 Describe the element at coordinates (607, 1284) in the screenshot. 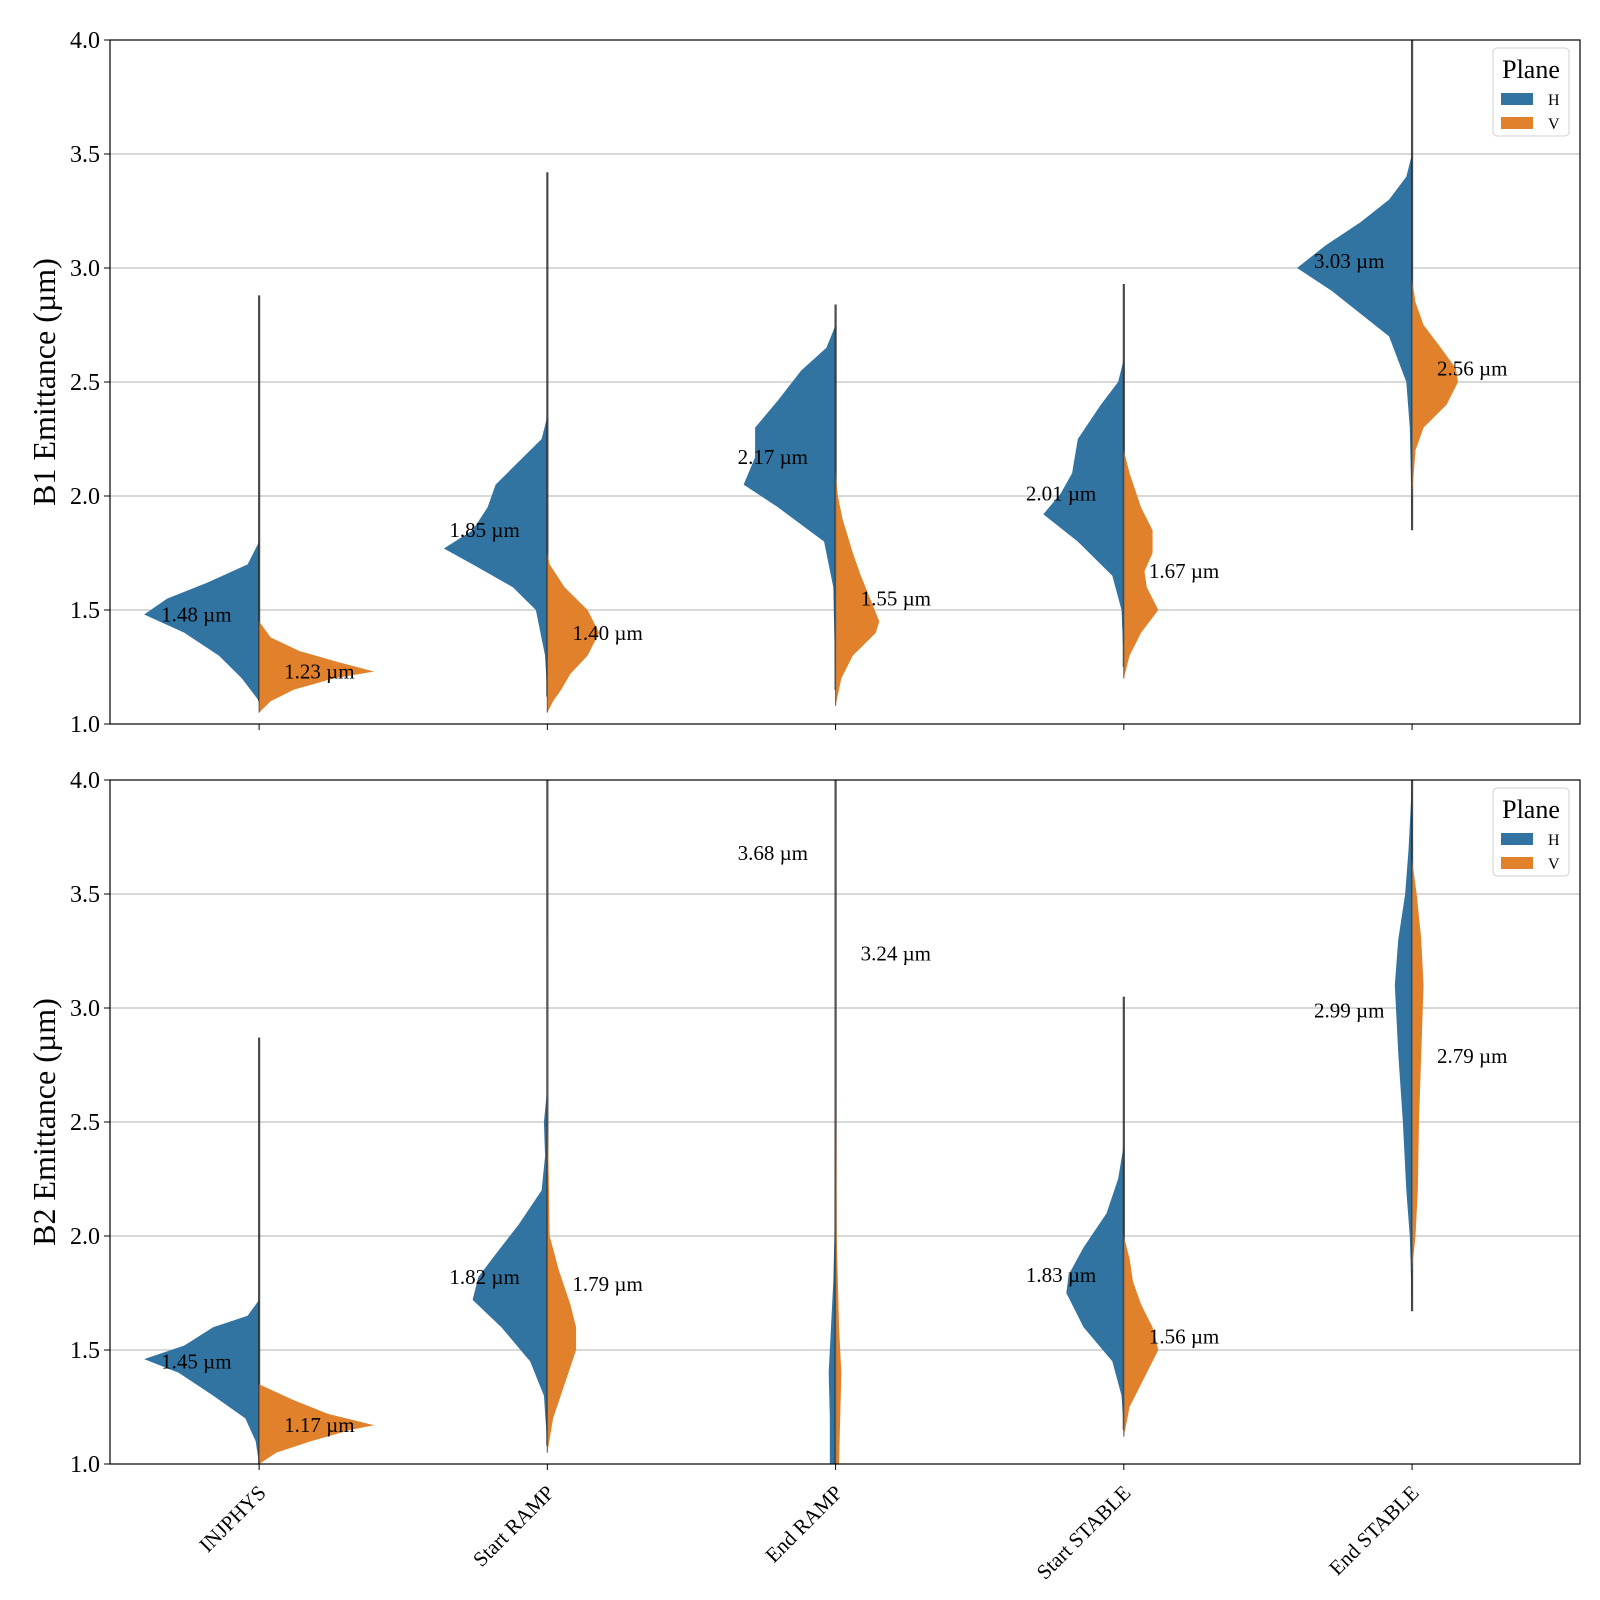

I see `median-label-v-1: 1.79 µm` at that location.